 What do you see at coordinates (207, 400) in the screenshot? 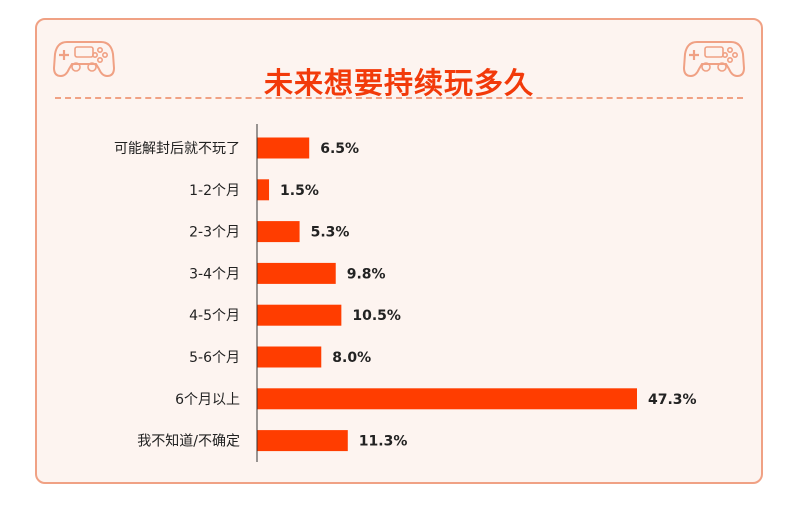
I see `category-label: 6个月以上` at bounding box center [207, 400].